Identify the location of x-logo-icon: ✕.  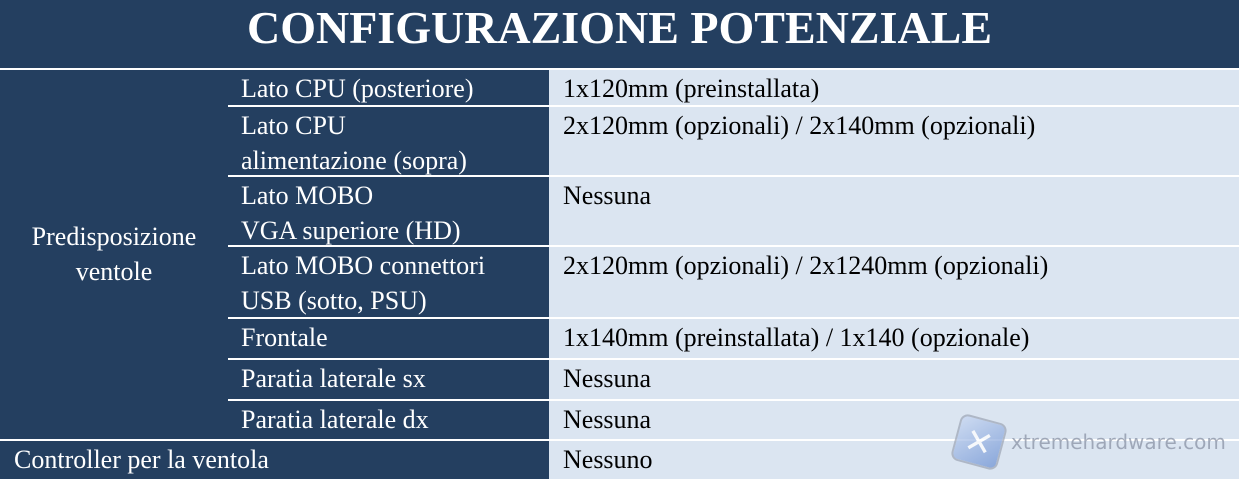
(979, 442).